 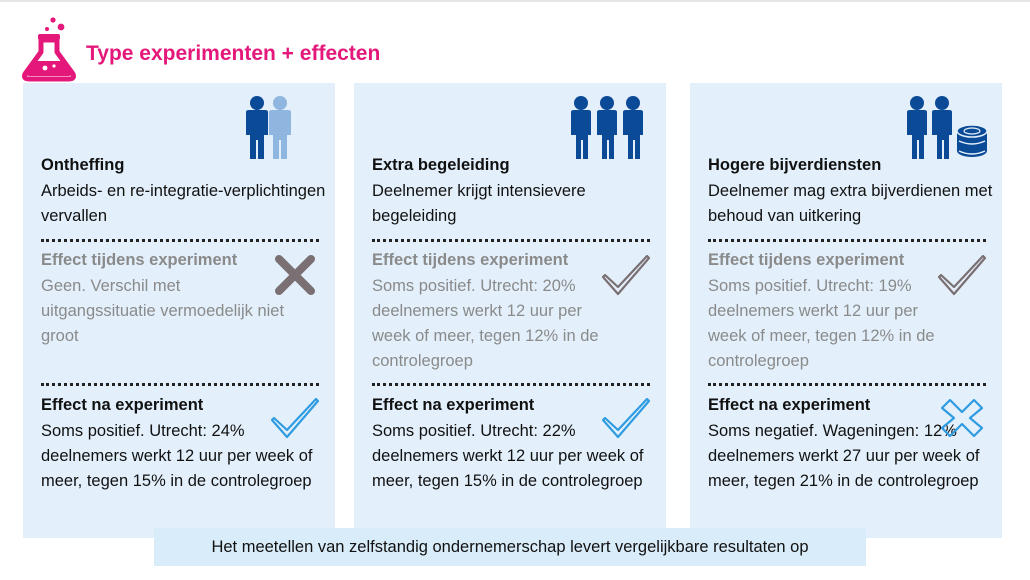 I want to click on cross-icon, so click(x=295, y=275).